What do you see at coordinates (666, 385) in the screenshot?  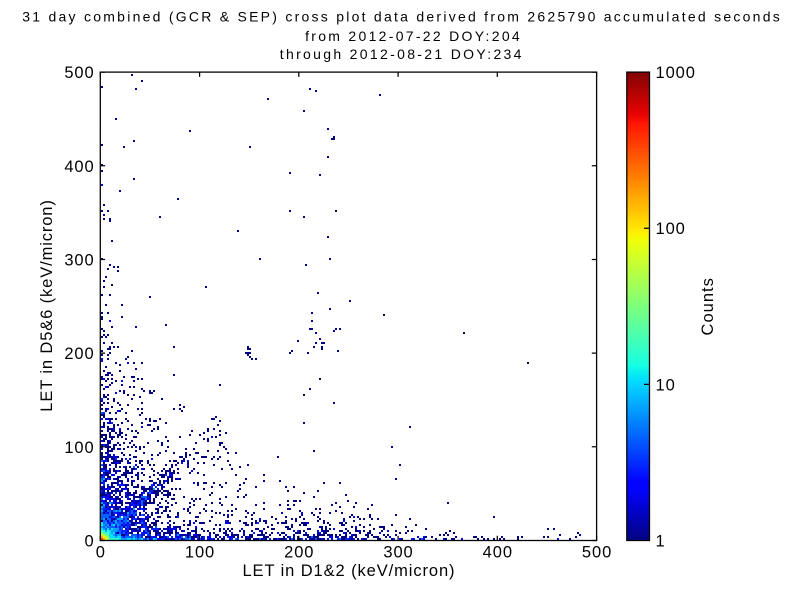 I see `svg-text: 10` at bounding box center [666, 385].